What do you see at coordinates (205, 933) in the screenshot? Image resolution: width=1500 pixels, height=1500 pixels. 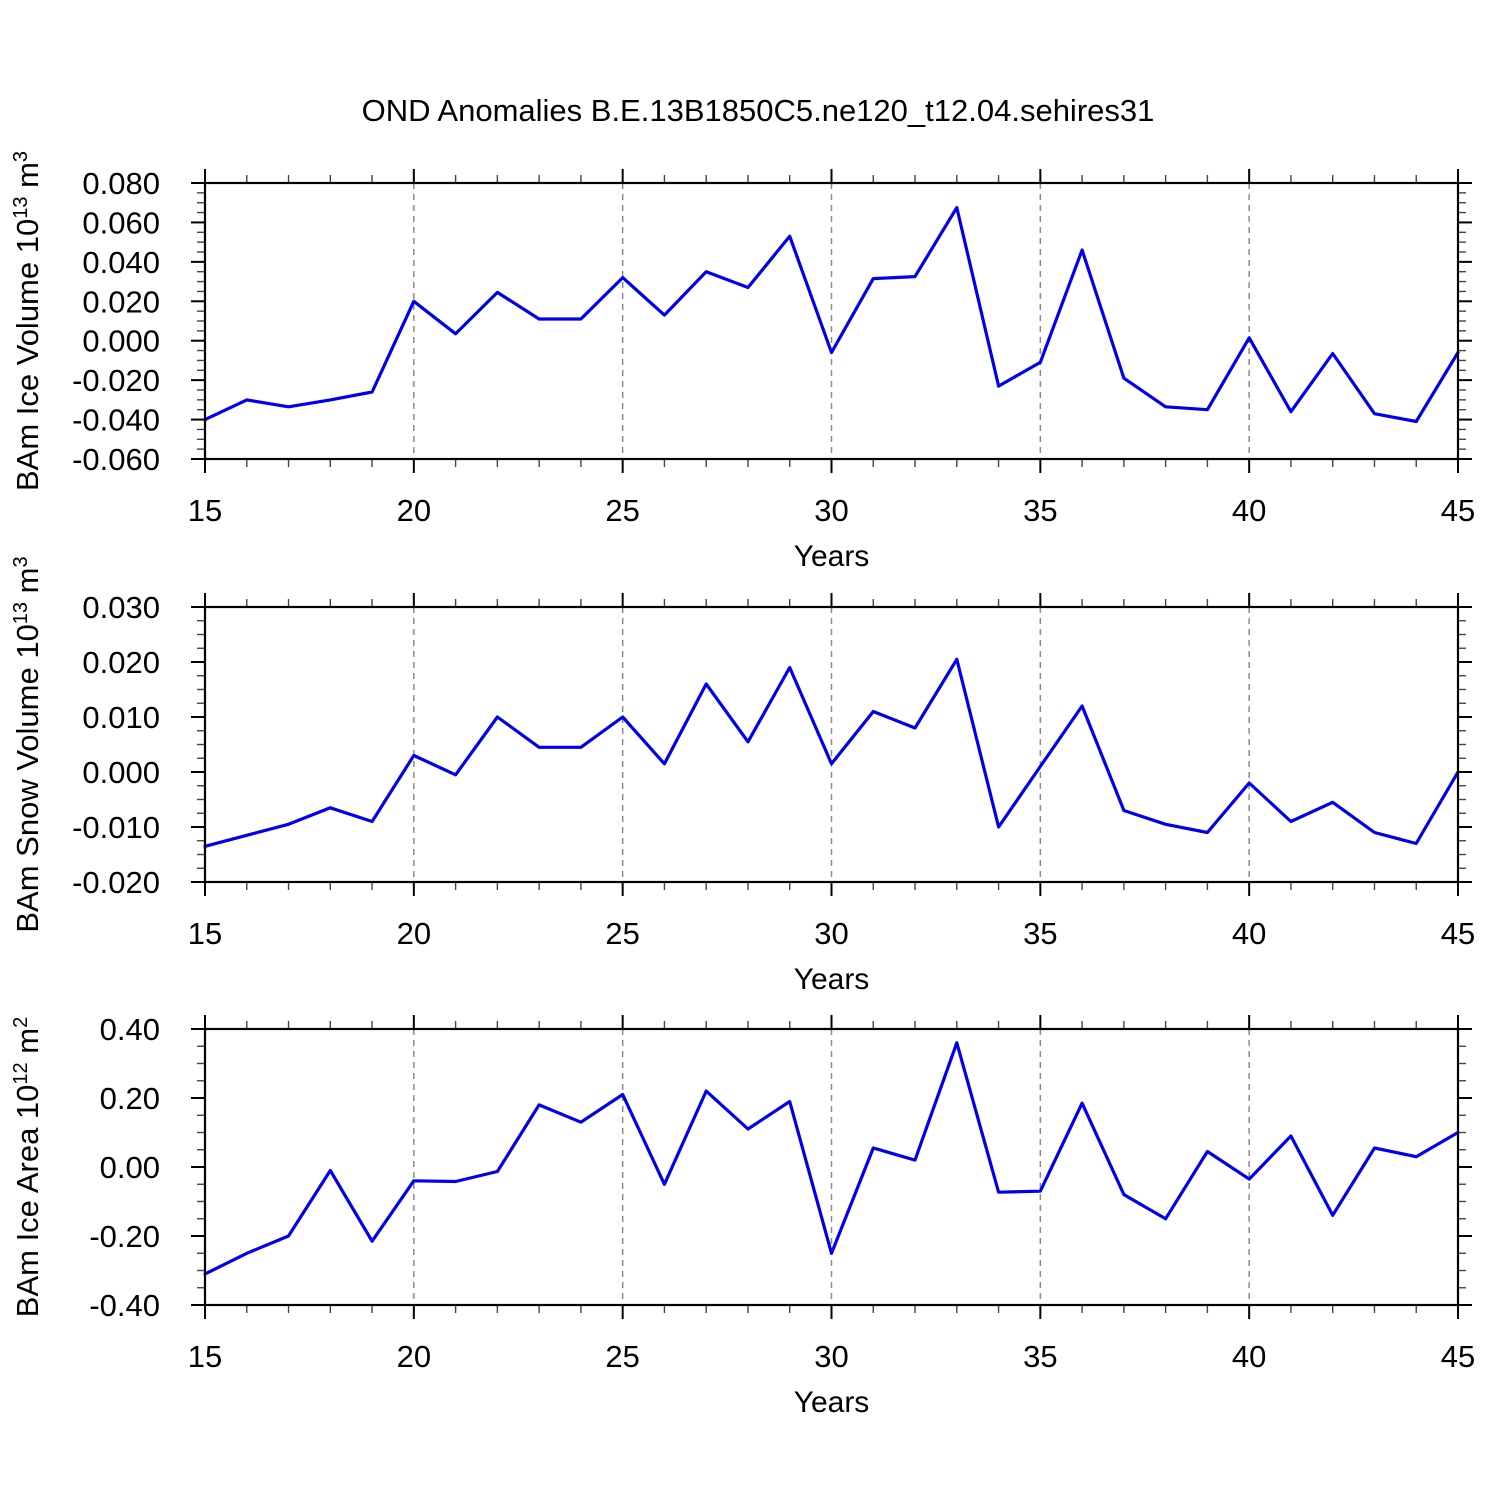 I see `panel-2-x-tick-label: 15` at bounding box center [205, 933].